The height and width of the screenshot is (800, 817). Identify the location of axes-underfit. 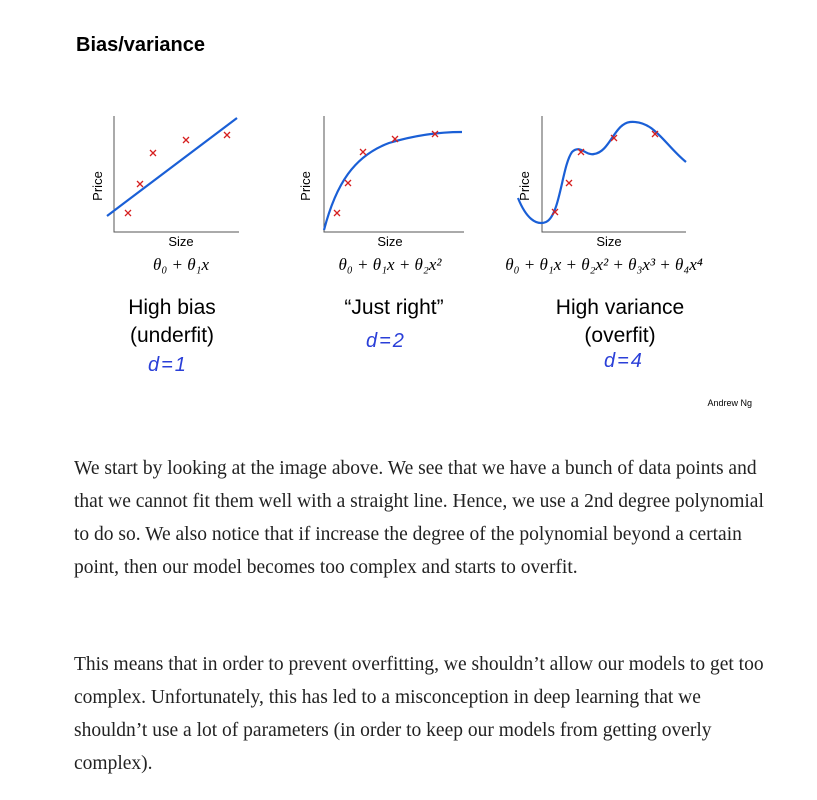
(176, 174).